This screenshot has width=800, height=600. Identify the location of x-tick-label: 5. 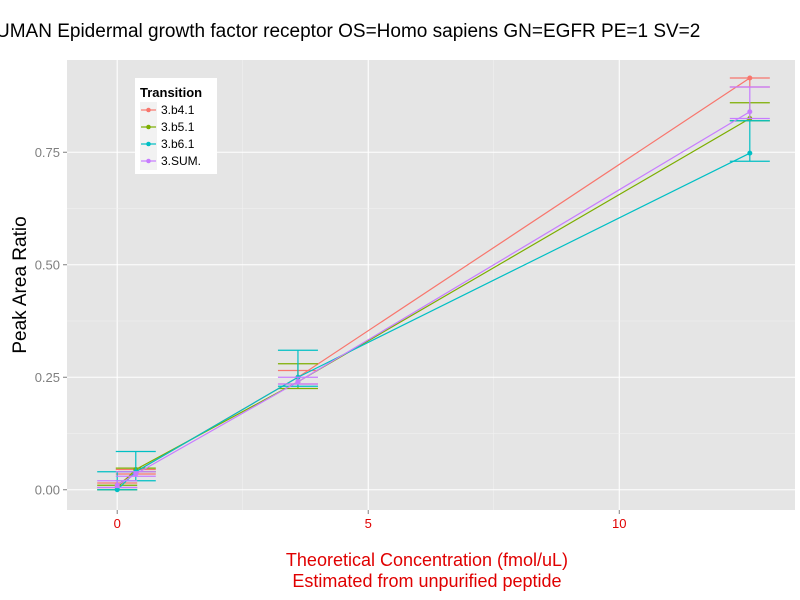
(368, 523).